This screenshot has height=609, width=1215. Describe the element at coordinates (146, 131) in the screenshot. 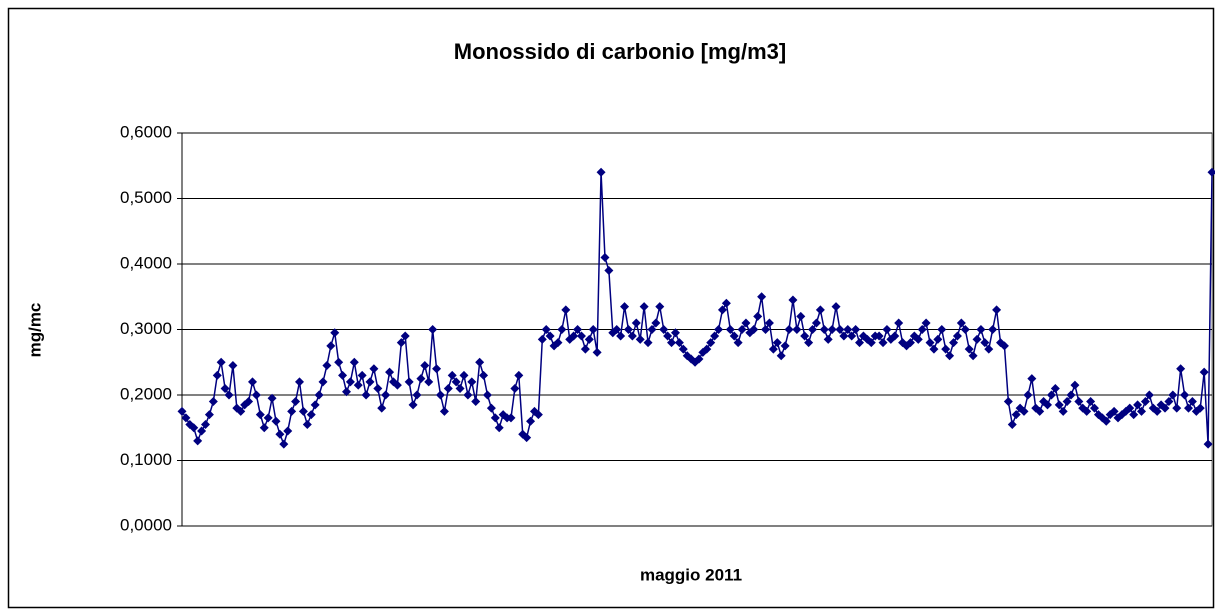

I see `y-tick-label: 0,6000` at that location.